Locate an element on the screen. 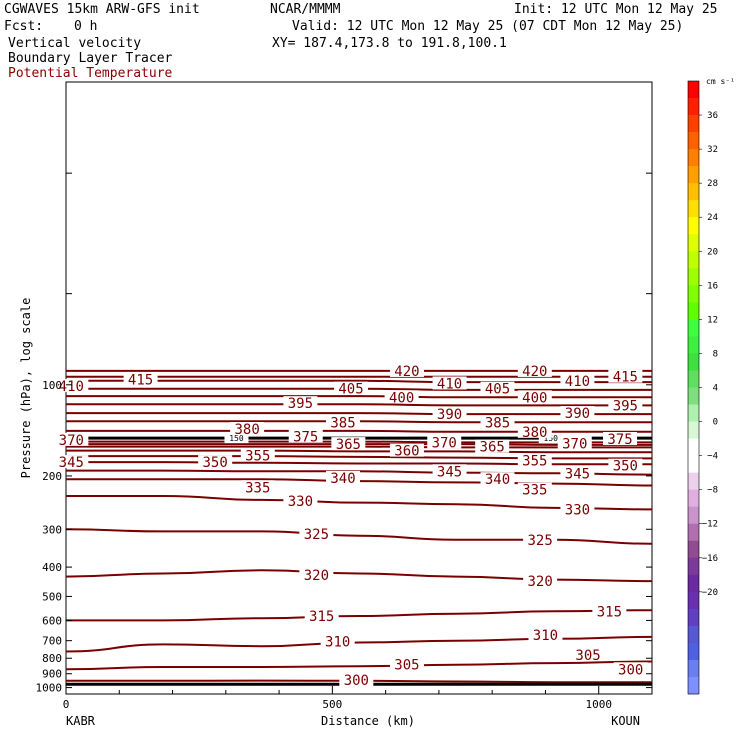 The height and width of the screenshot is (740, 740). colorbar-label: 24 is located at coordinates (712, 218).